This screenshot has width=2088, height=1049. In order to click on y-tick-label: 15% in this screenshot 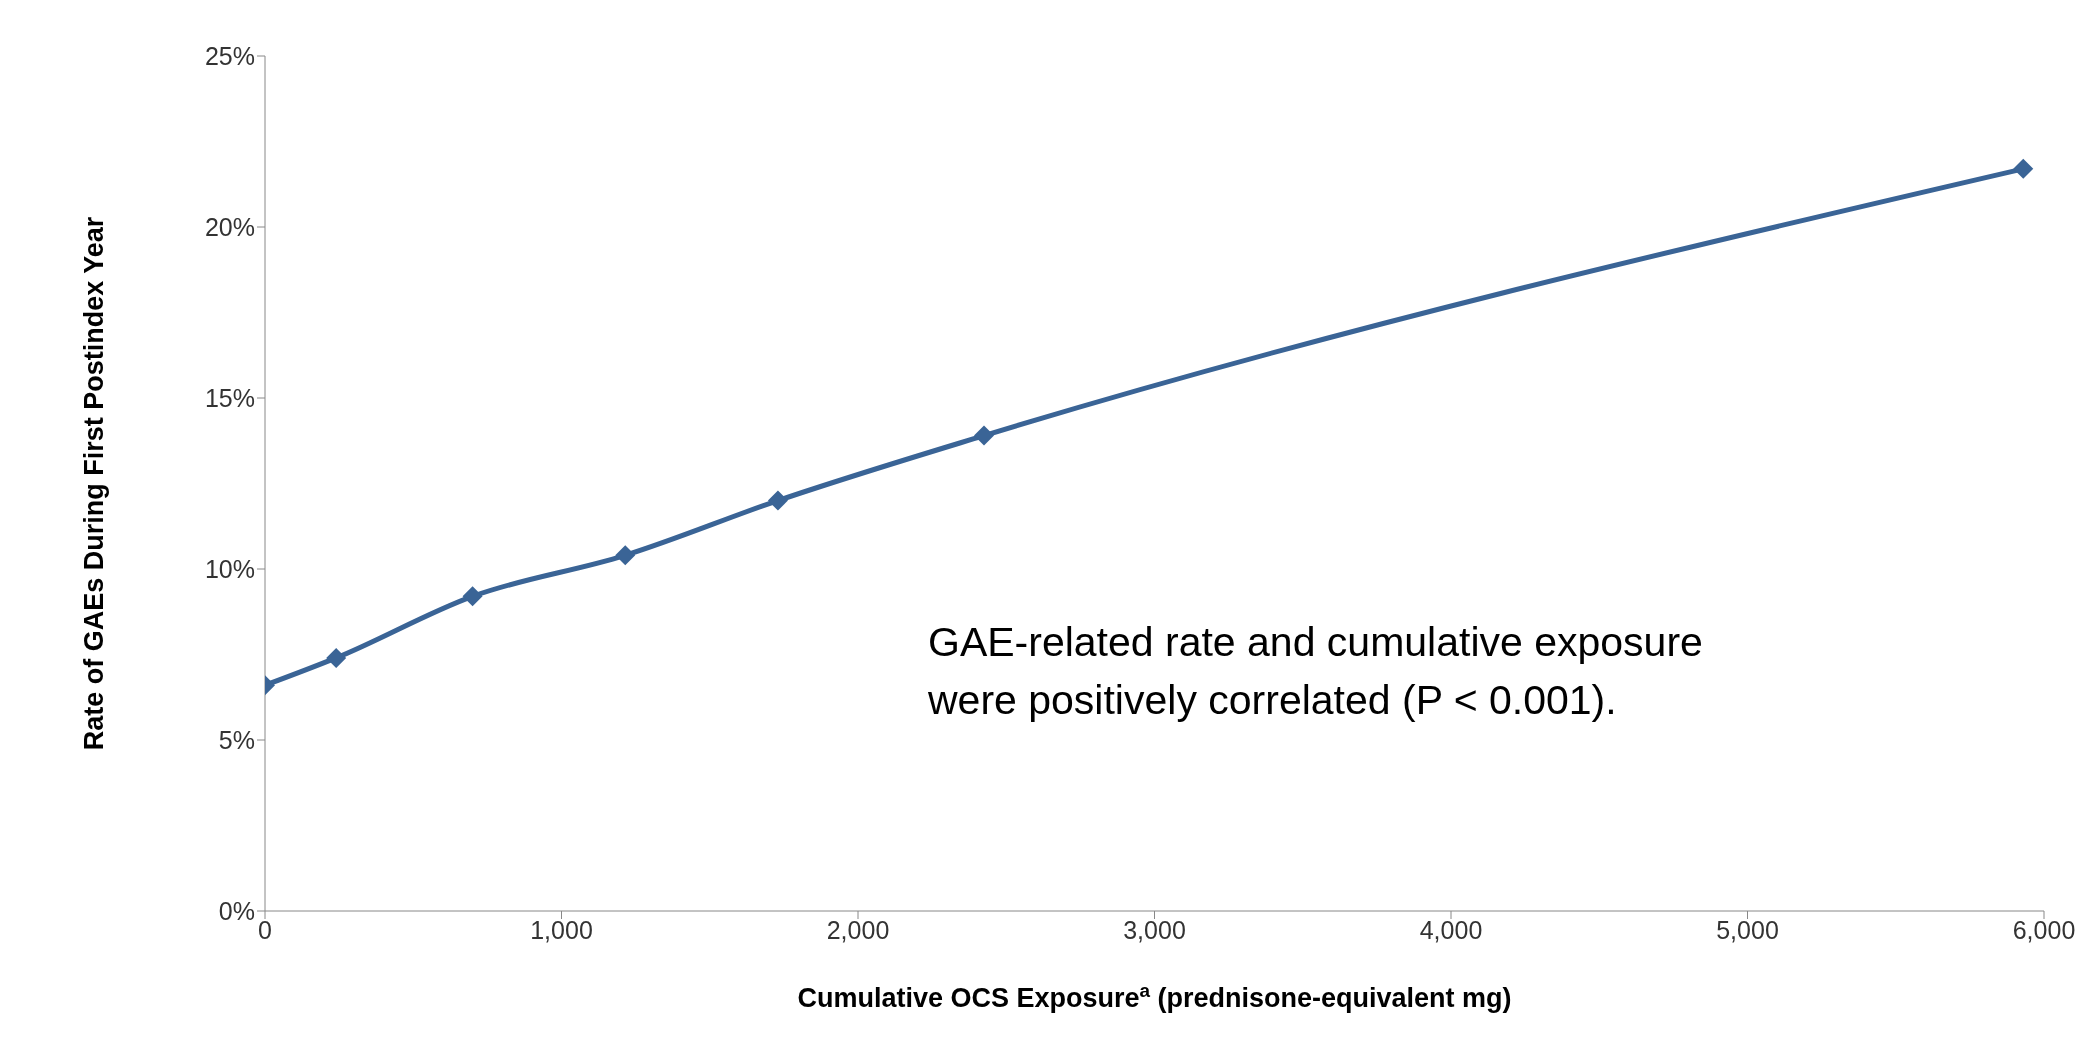, I will do `click(229, 397)`.